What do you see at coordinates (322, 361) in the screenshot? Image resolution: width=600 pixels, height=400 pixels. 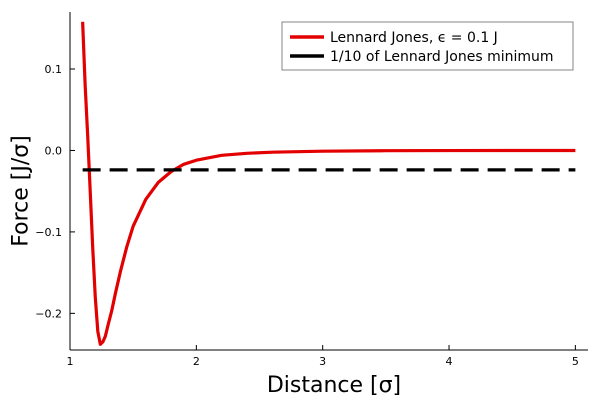 I see `x-tick-label: 3` at bounding box center [322, 361].